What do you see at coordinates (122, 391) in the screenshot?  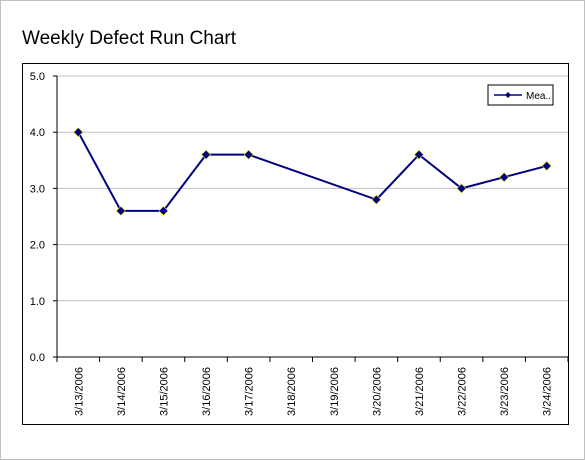 I see `x-tick-label: 3/14/2006` at bounding box center [122, 391].